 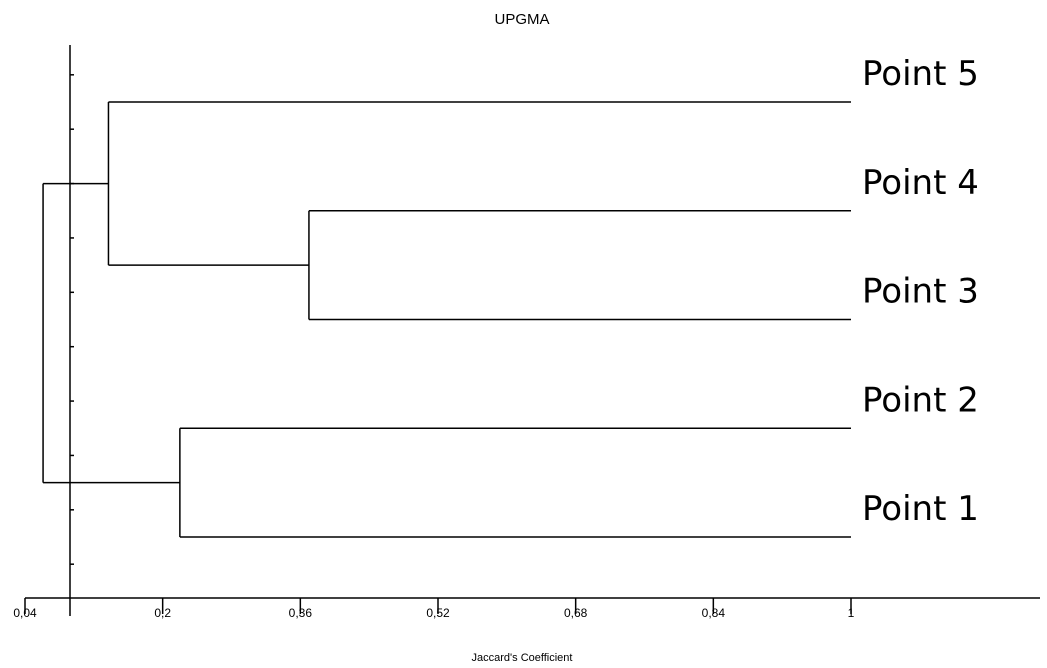 What do you see at coordinates (521, 19) in the screenshot?
I see `chart-title: UPGMA` at bounding box center [521, 19].